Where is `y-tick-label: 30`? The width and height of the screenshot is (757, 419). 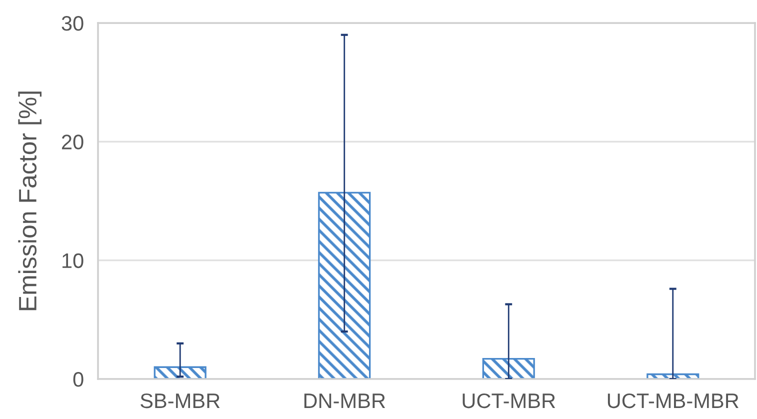
y-tick-label: 30 is located at coordinates (73, 23).